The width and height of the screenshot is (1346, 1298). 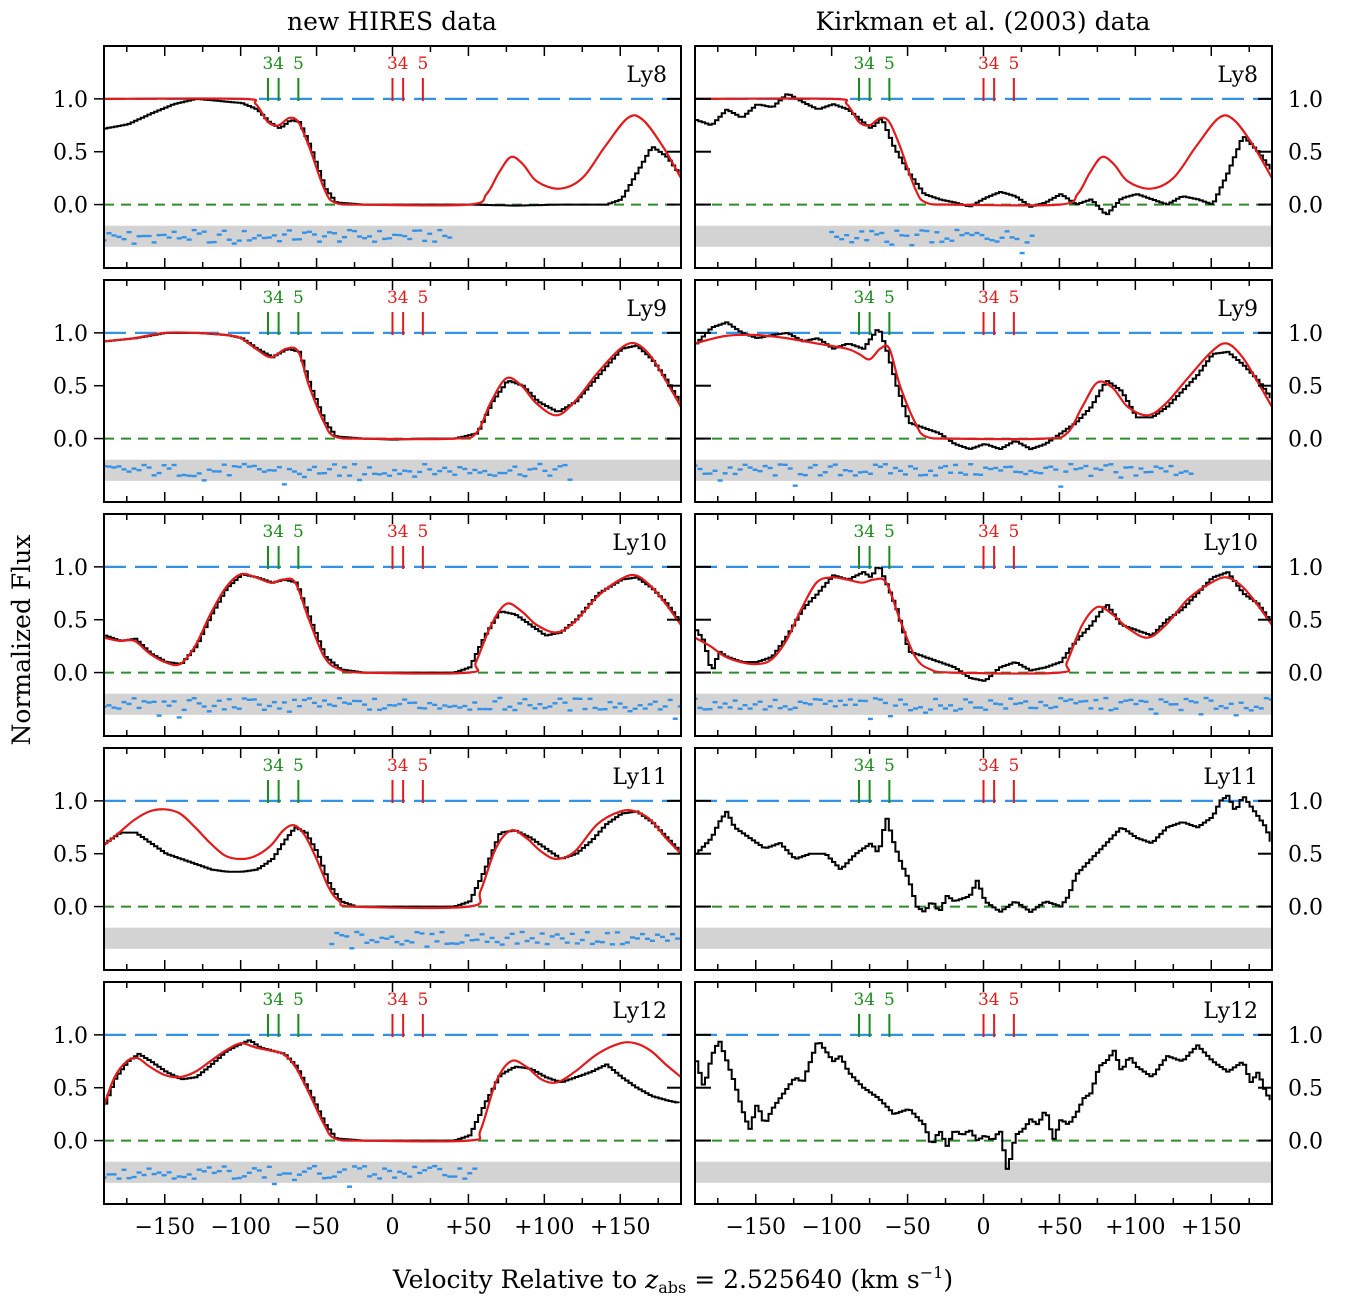 I want to click on panel-ly11-kirkman: 34 5 34 5 Ly11 0.0 0.5 1.0, so click(x=1008, y=859).